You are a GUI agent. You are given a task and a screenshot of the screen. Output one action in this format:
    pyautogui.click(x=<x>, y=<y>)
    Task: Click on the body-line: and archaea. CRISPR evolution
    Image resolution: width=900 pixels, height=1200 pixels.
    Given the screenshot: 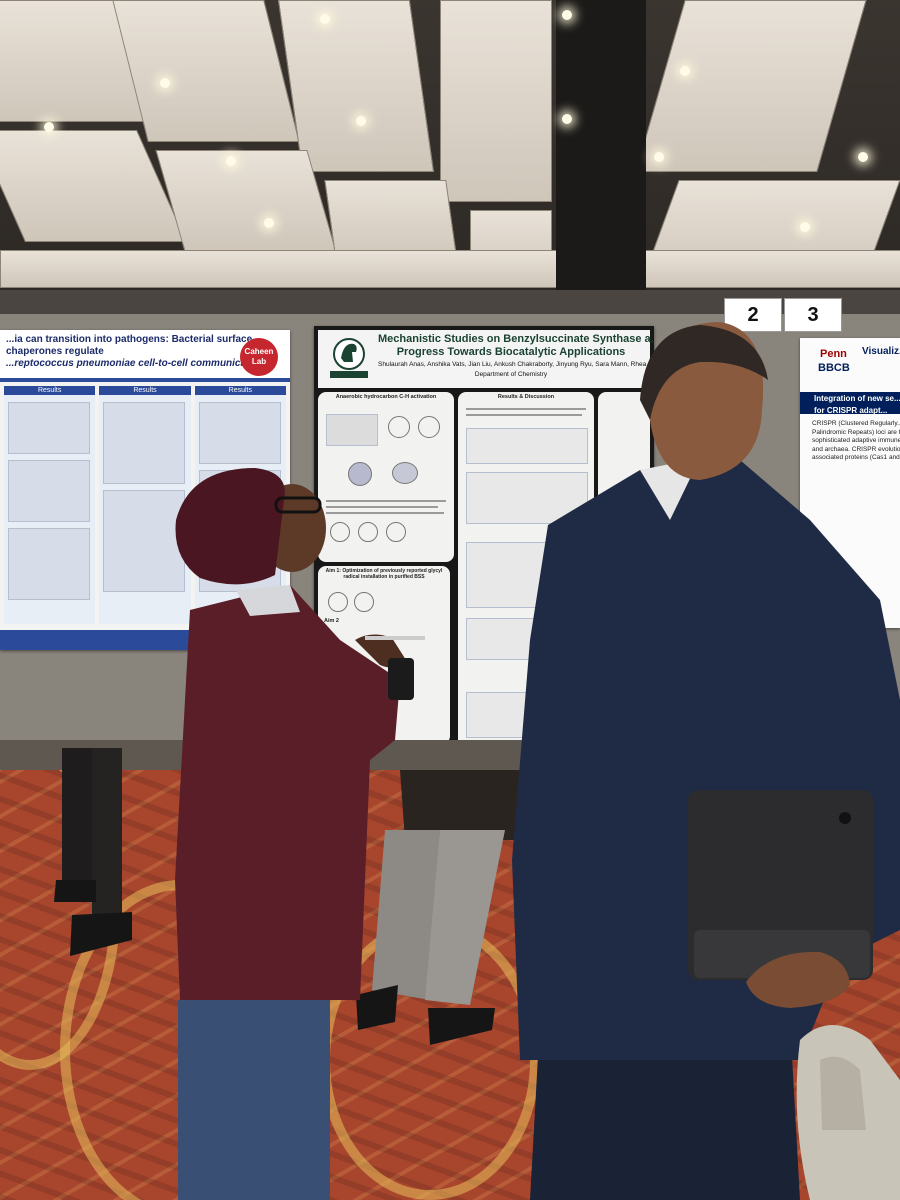 What is the action you would take?
    pyautogui.click(x=856, y=449)
    